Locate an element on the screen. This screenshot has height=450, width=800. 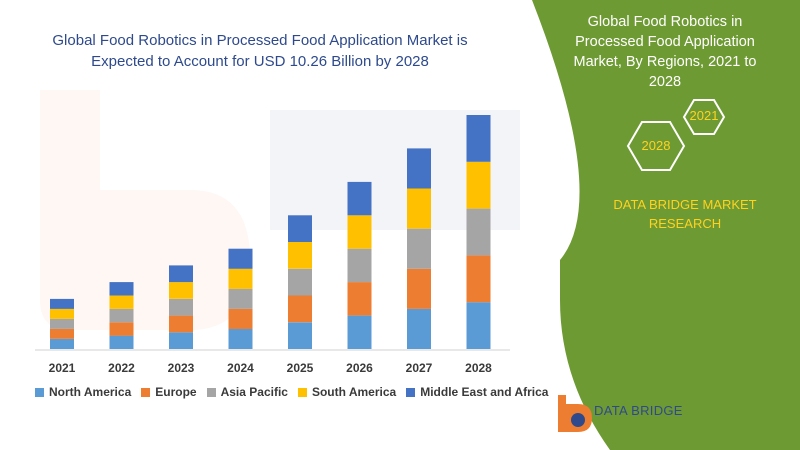
x-tick-2026: 2026 is located at coordinates (359, 368).